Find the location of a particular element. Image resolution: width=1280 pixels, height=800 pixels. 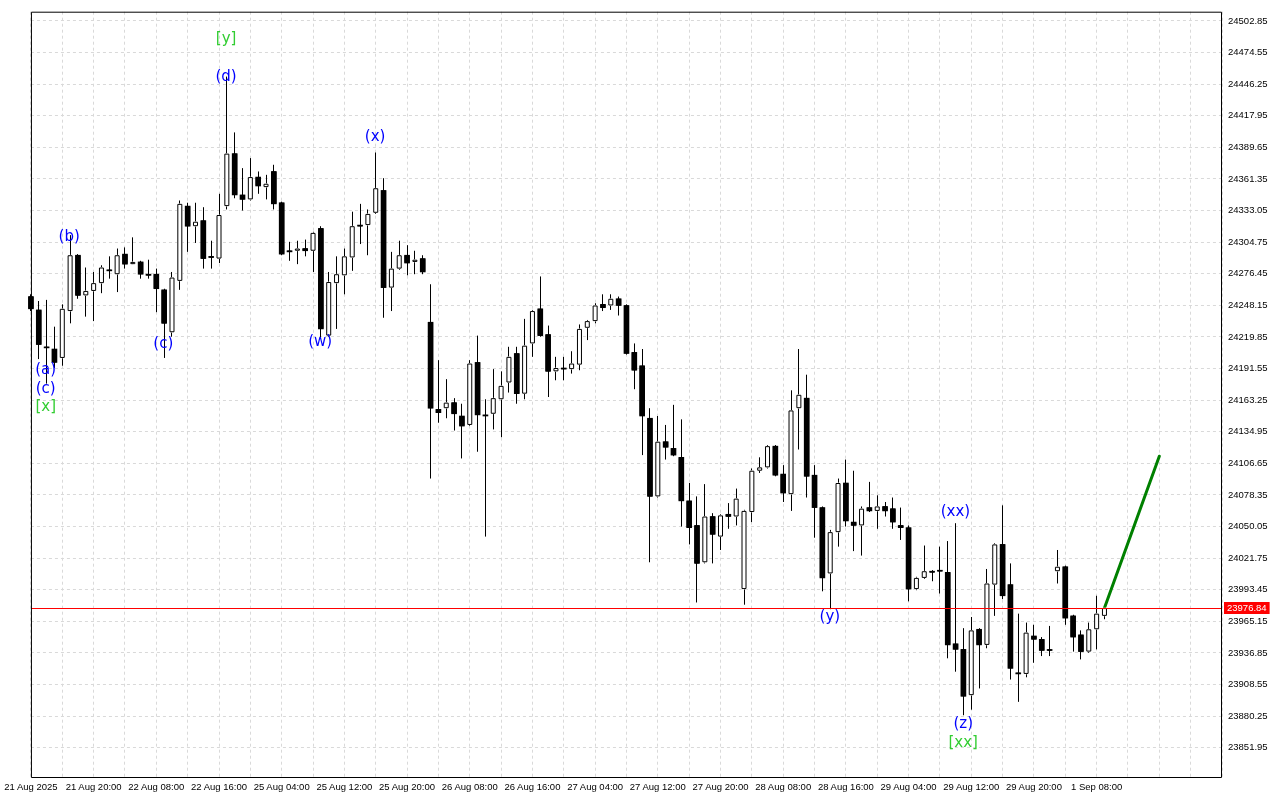

x-tick-label: 22 Aug 08:00 is located at coordinates (156, 787).